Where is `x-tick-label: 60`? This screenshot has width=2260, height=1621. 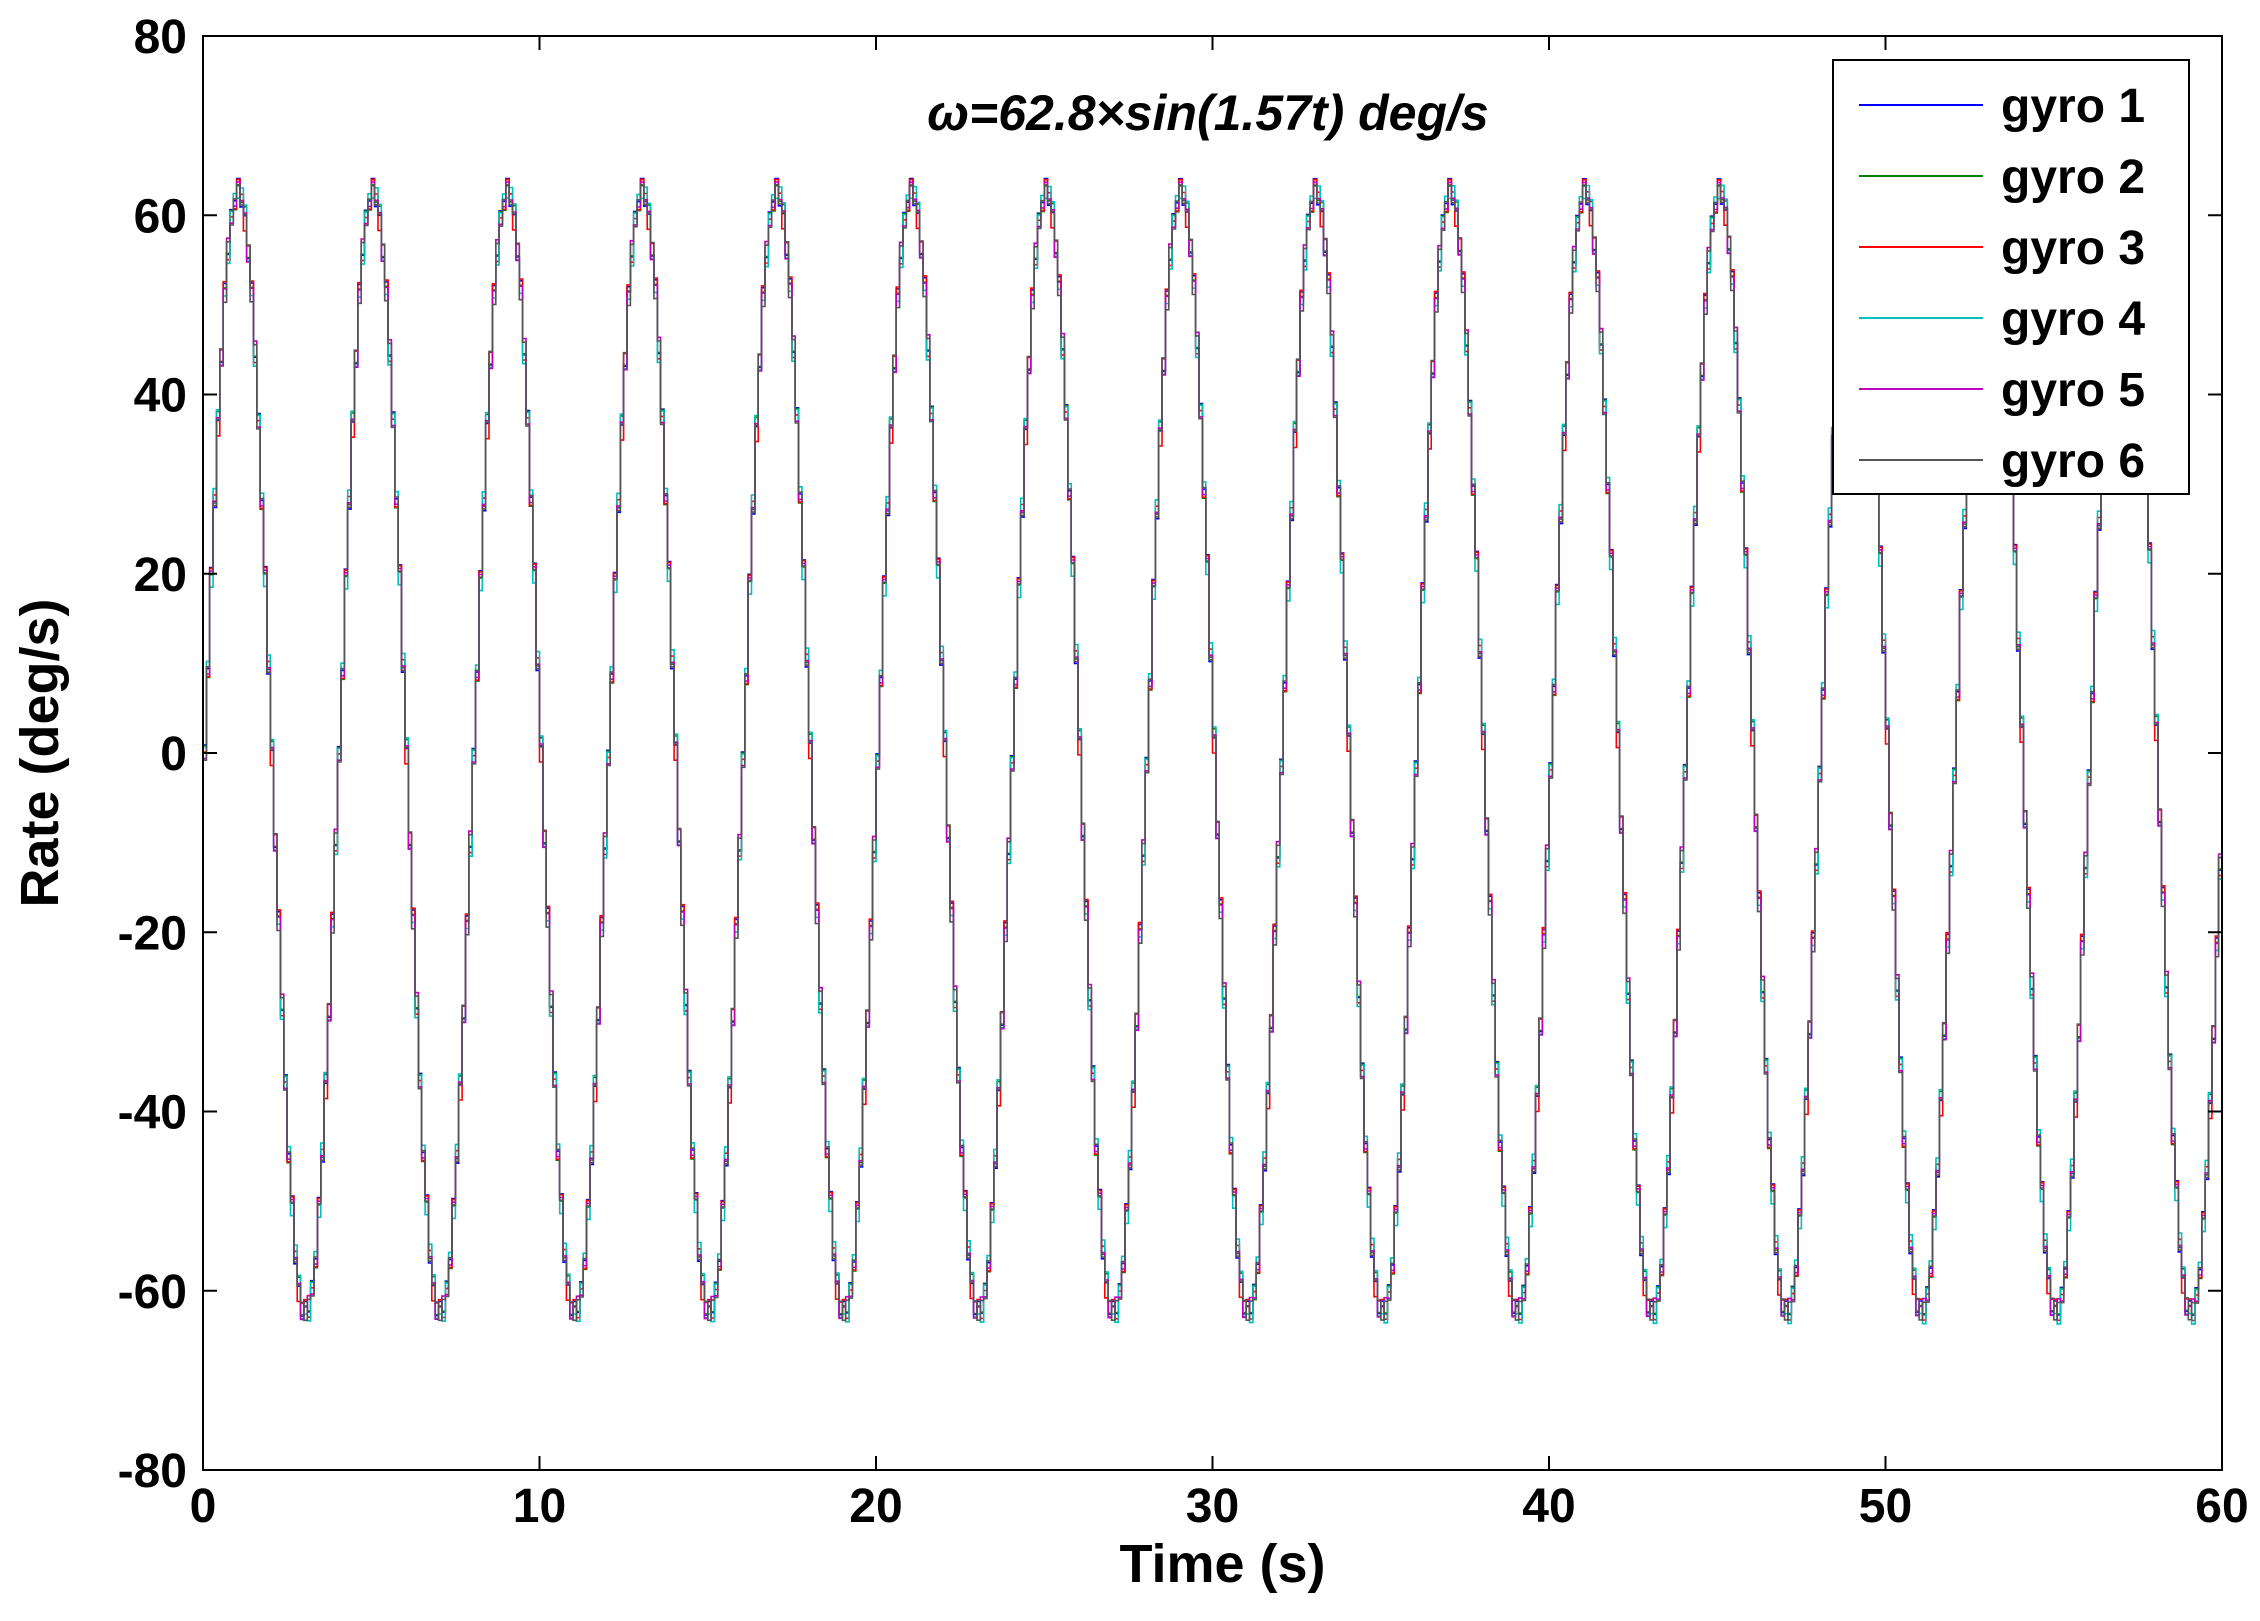 x-tick-label: 60 is located at coordinates (2221, 1506).